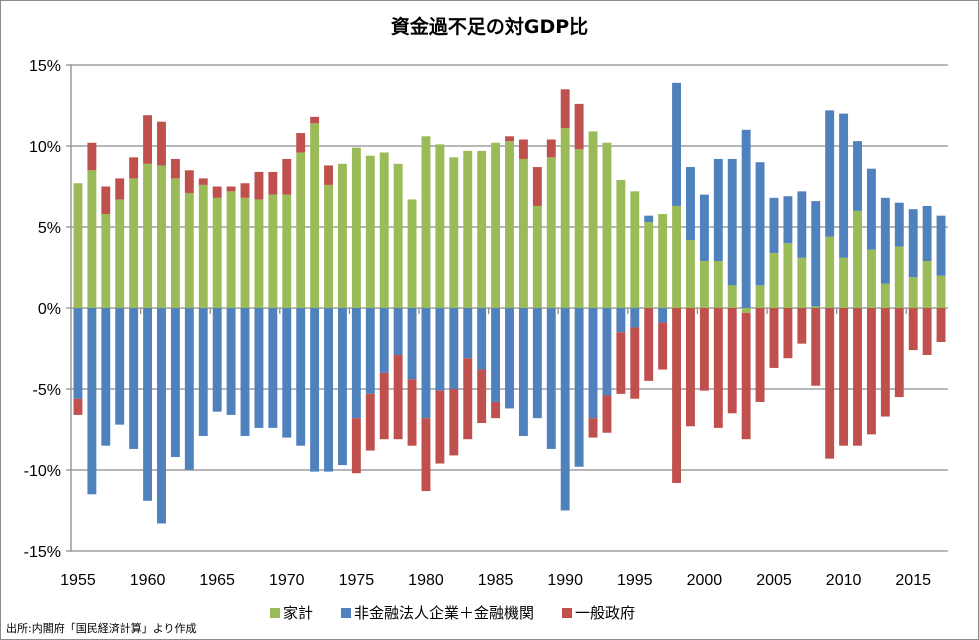 The width and height of the screenshot is (979, 640). What do you see at coordinates (398, 331) in the screenshot?
I see `bar-segment-1978-s1` at bounding box center [398, 331].